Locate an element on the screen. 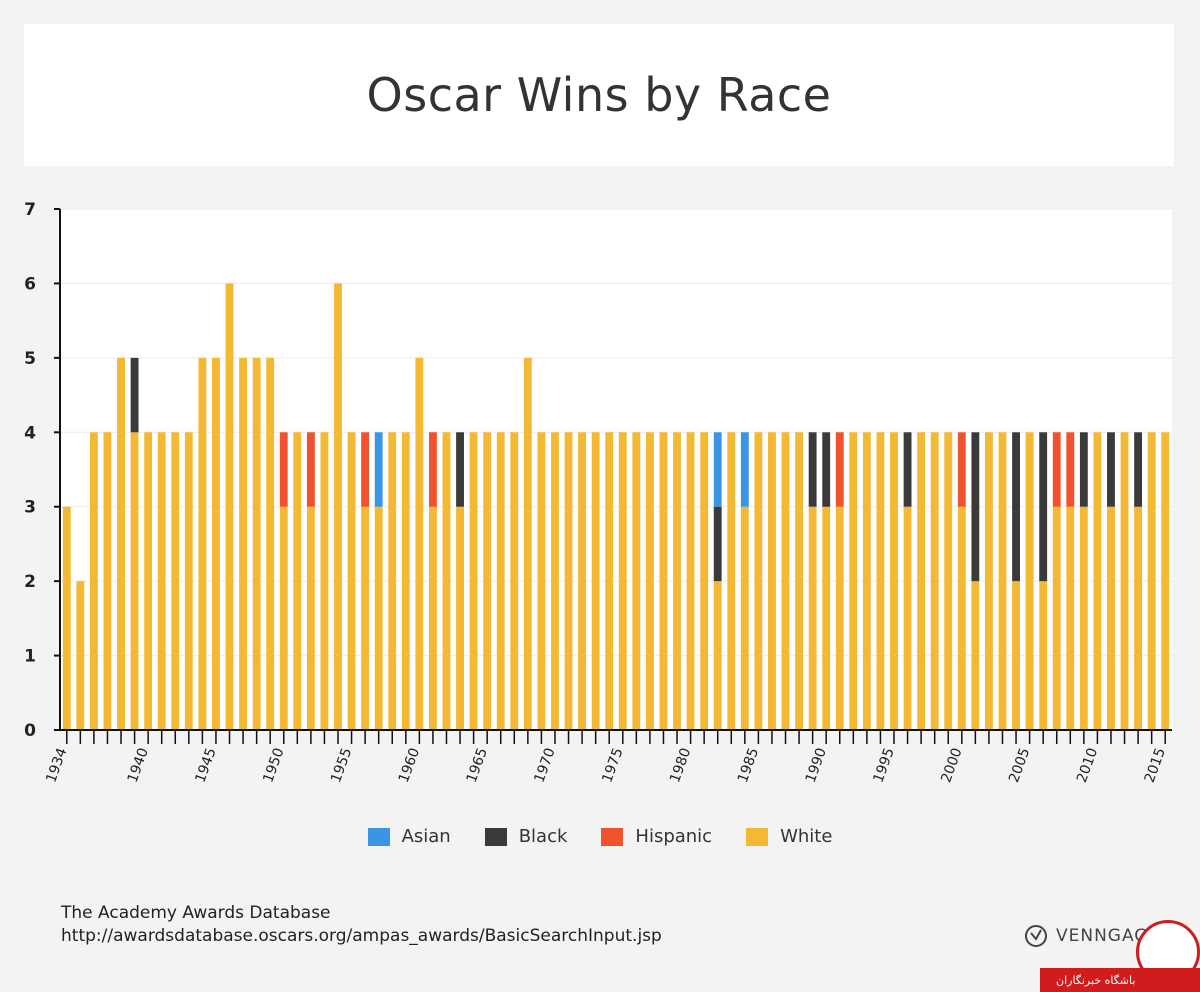 This screenshot has width=1200, height=992. bar-asian-1984 is located at coordinates (744, 469).